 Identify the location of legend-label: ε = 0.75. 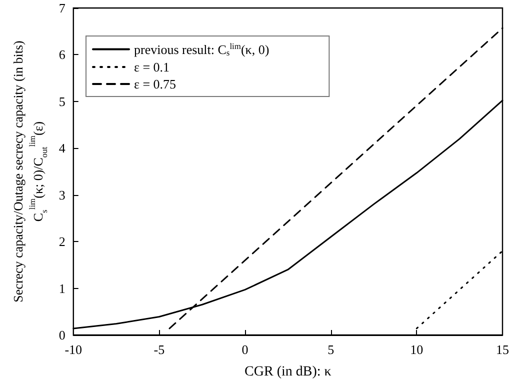
(155, 84).